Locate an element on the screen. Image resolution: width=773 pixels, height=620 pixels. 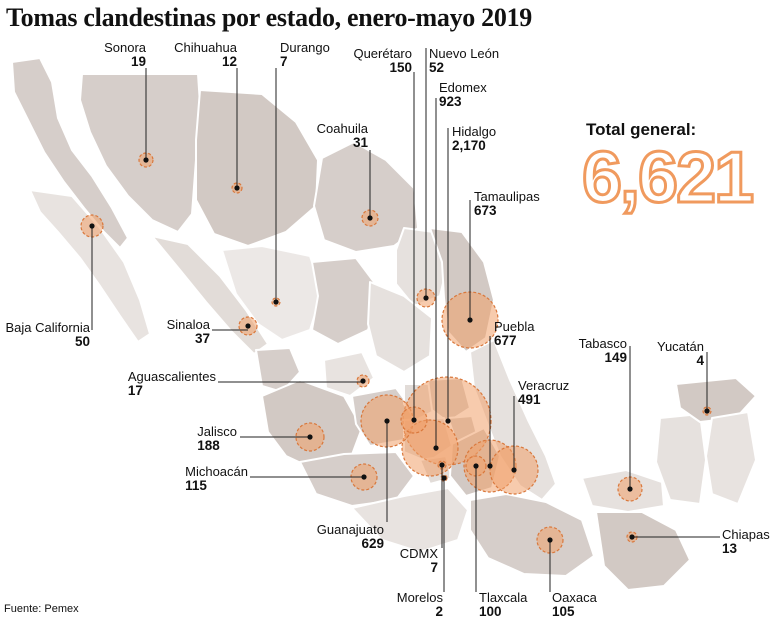
label-value: 149 is located at coordinates (615, 357).